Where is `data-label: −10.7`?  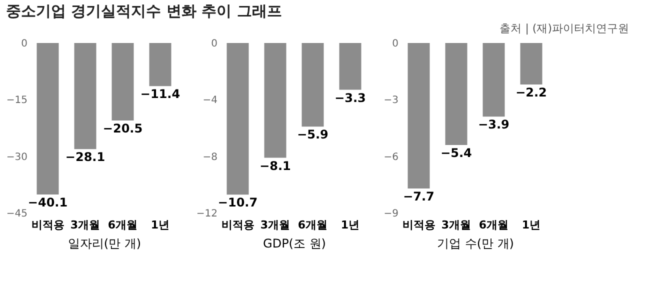
data-label: −10.7 is located at coordinates (238, 203).